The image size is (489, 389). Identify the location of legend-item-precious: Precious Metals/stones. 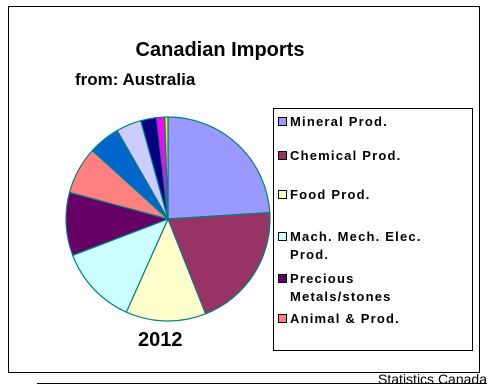
(353, 288).